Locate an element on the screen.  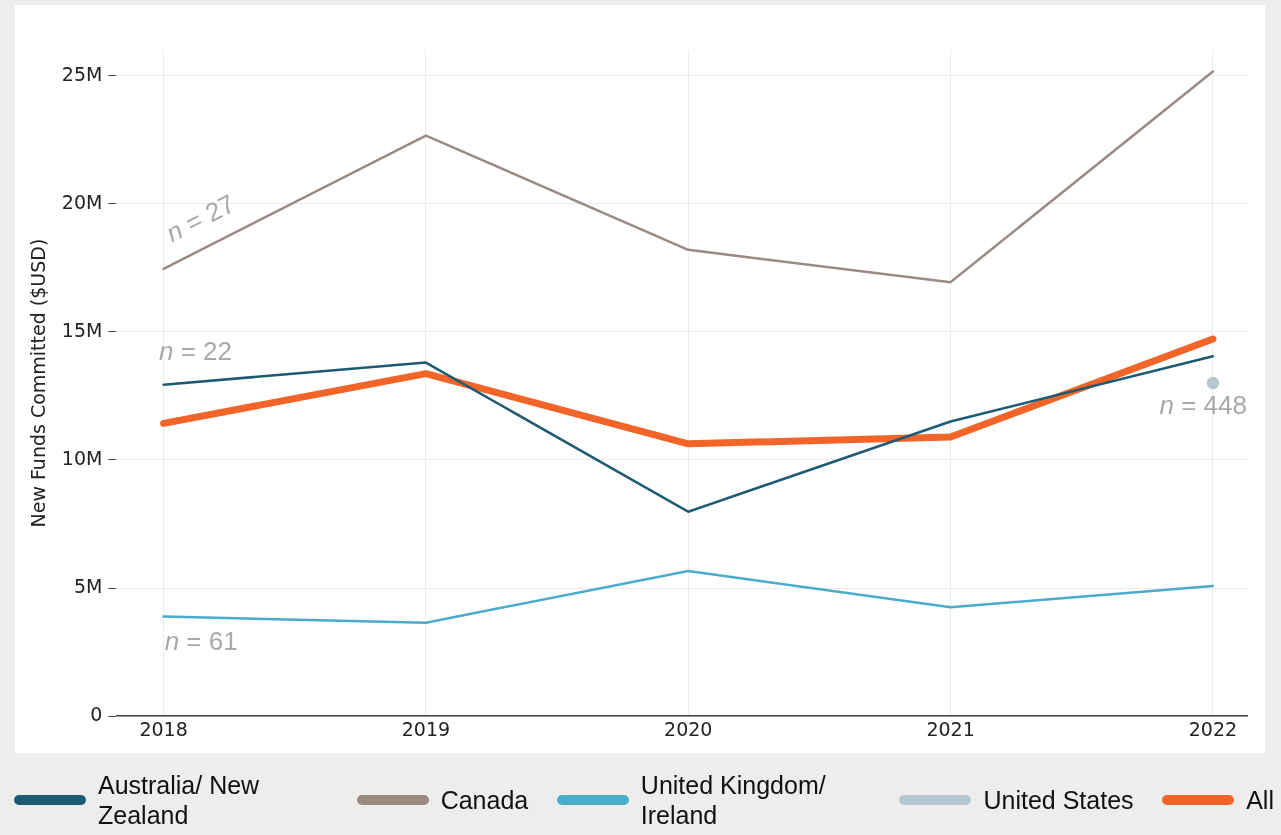
annotation: n = 61 is located at coordinates (201, 641).